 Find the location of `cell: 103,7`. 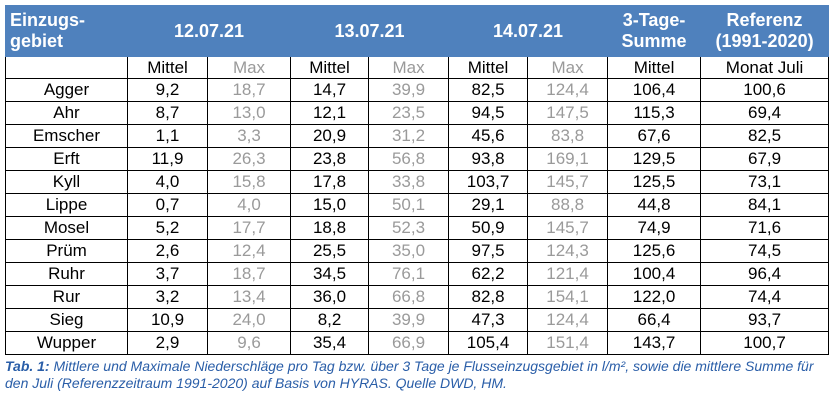

cell: 103,7 is located at coordinates (488, 182).